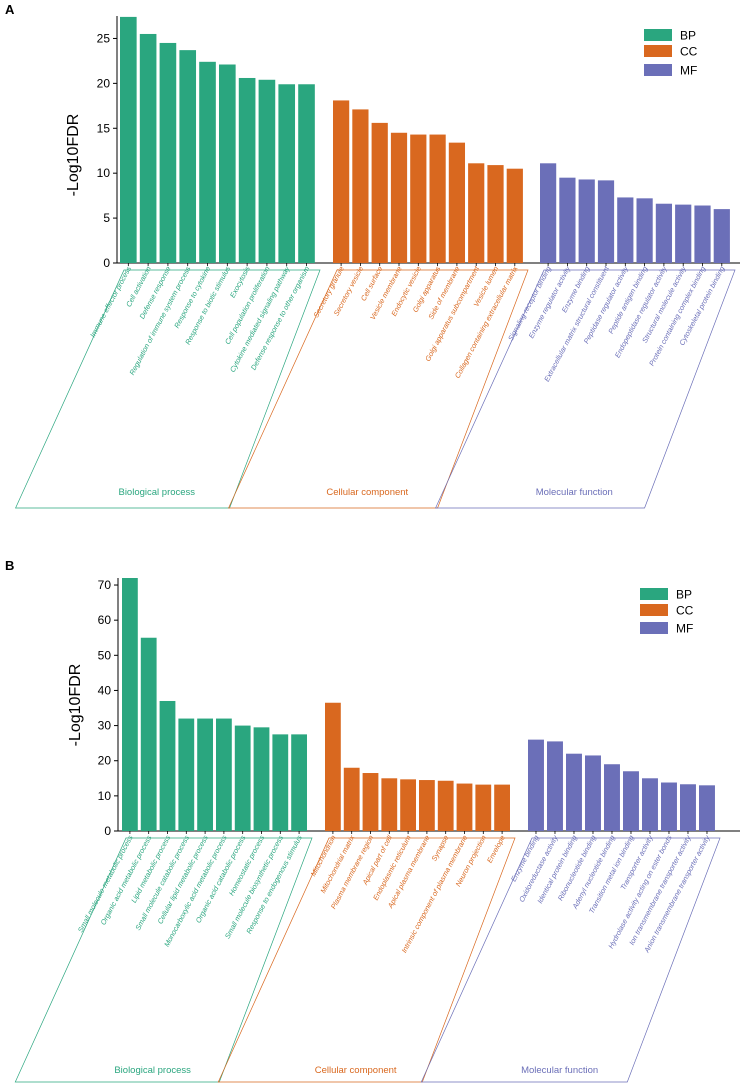 This screenshot has height=1084, width=743. What do you see at coordinates (9, 565) in the screenshot?
I see `panel-label-b: B` at bounding box center [9, 565].